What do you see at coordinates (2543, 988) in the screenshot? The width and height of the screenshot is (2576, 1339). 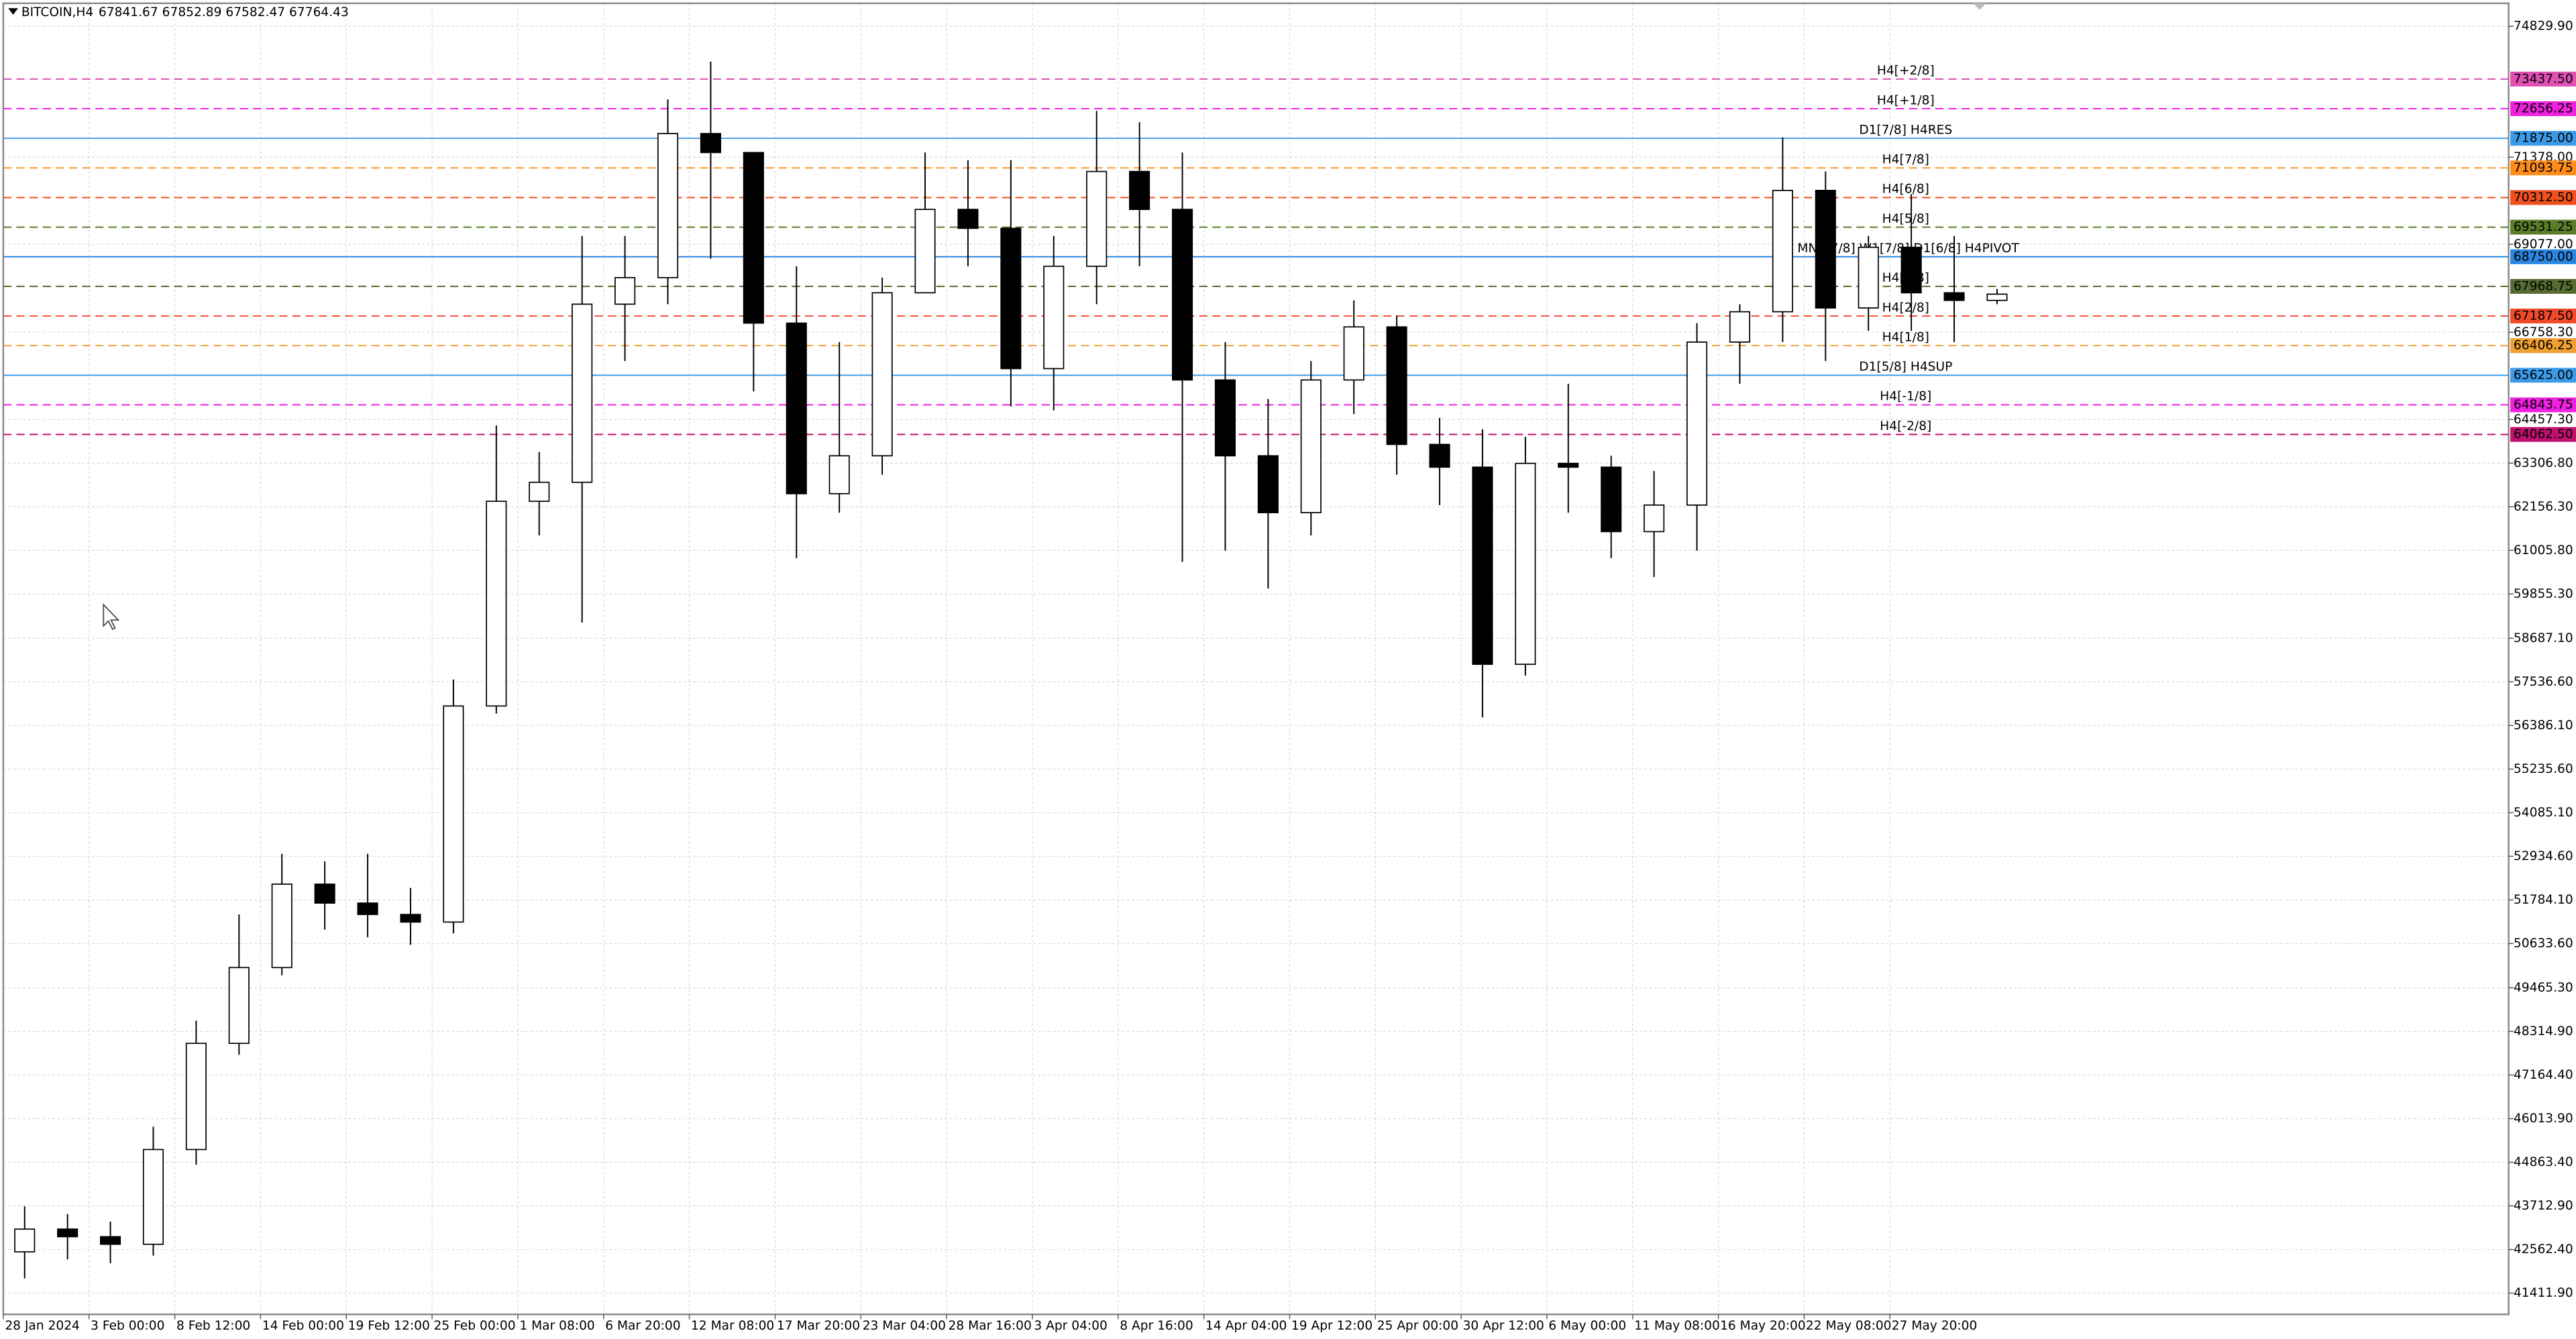 I see `y-tick-label: 49465.30` at bounding box center [2543, 988].